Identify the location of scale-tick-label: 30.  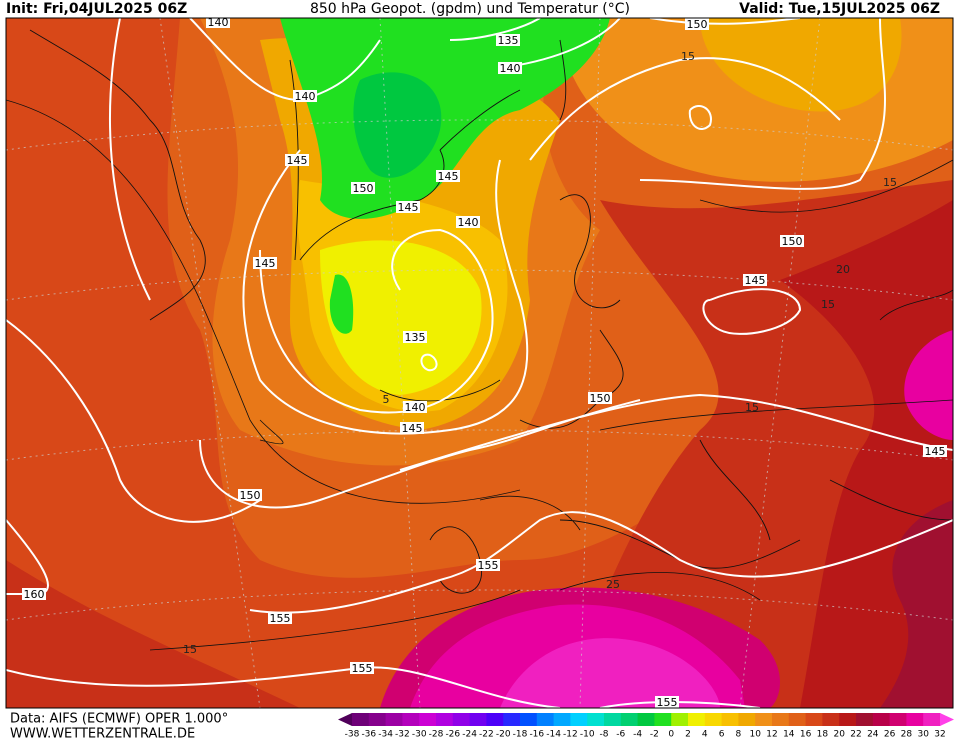
(923, 735).